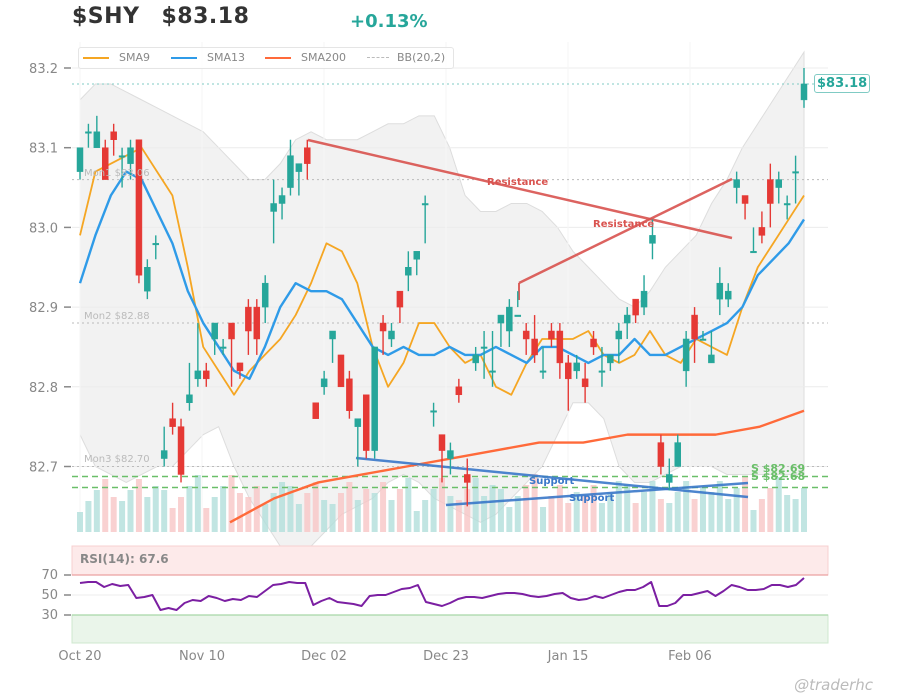 The width and height of the screenshot is (900, 700). Describe the element at coordinates (117, 459) in the screenshot. I see `mon3-label: Mon3 $82.70` at that location.